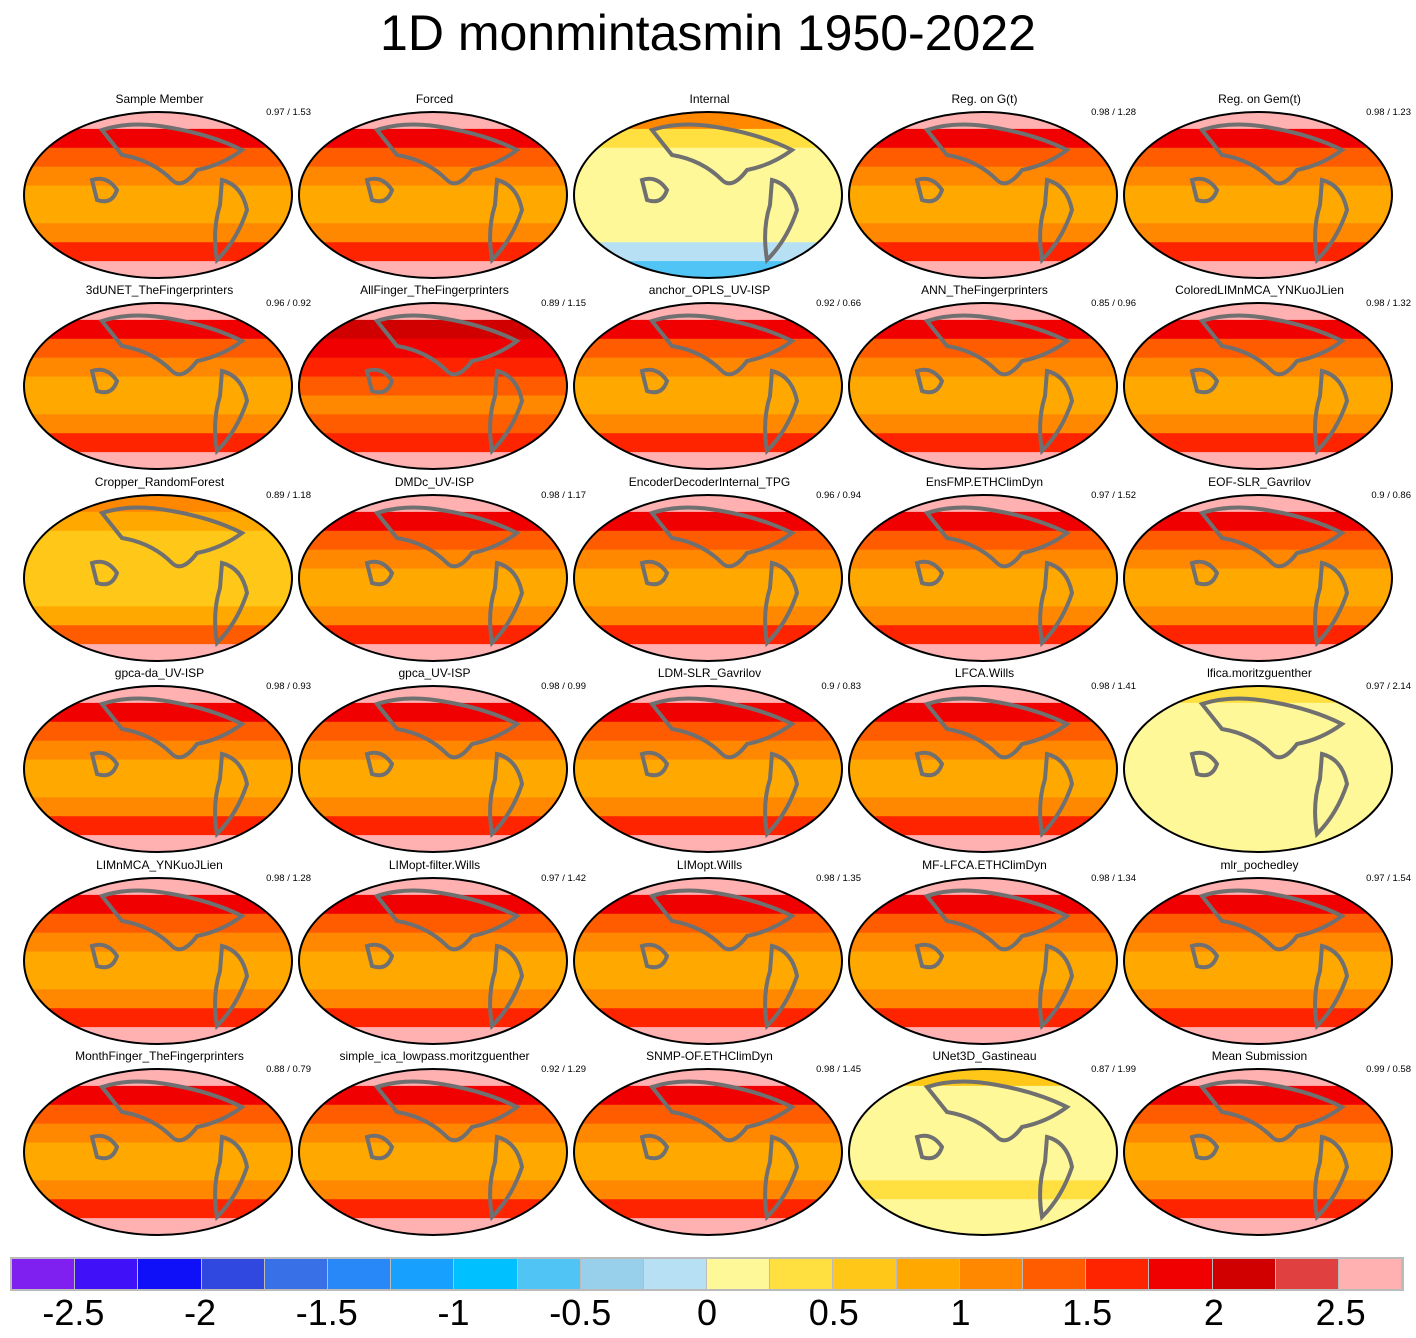  I want to click on map-panel: LDM-SLR_Gavrilov 0.9 / 0.83, so click(716, 761).